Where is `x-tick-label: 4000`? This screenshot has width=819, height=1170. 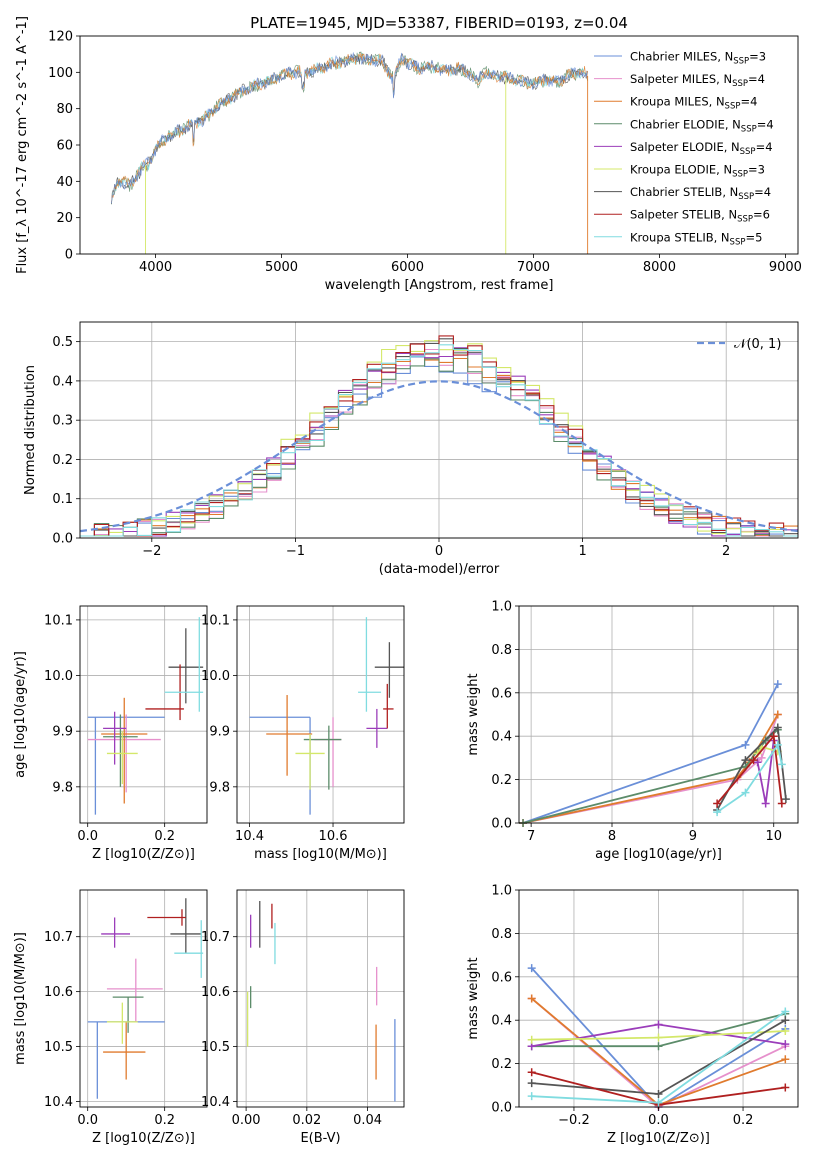 x-tick-label: 4000 is located at coordinates (155, 267).